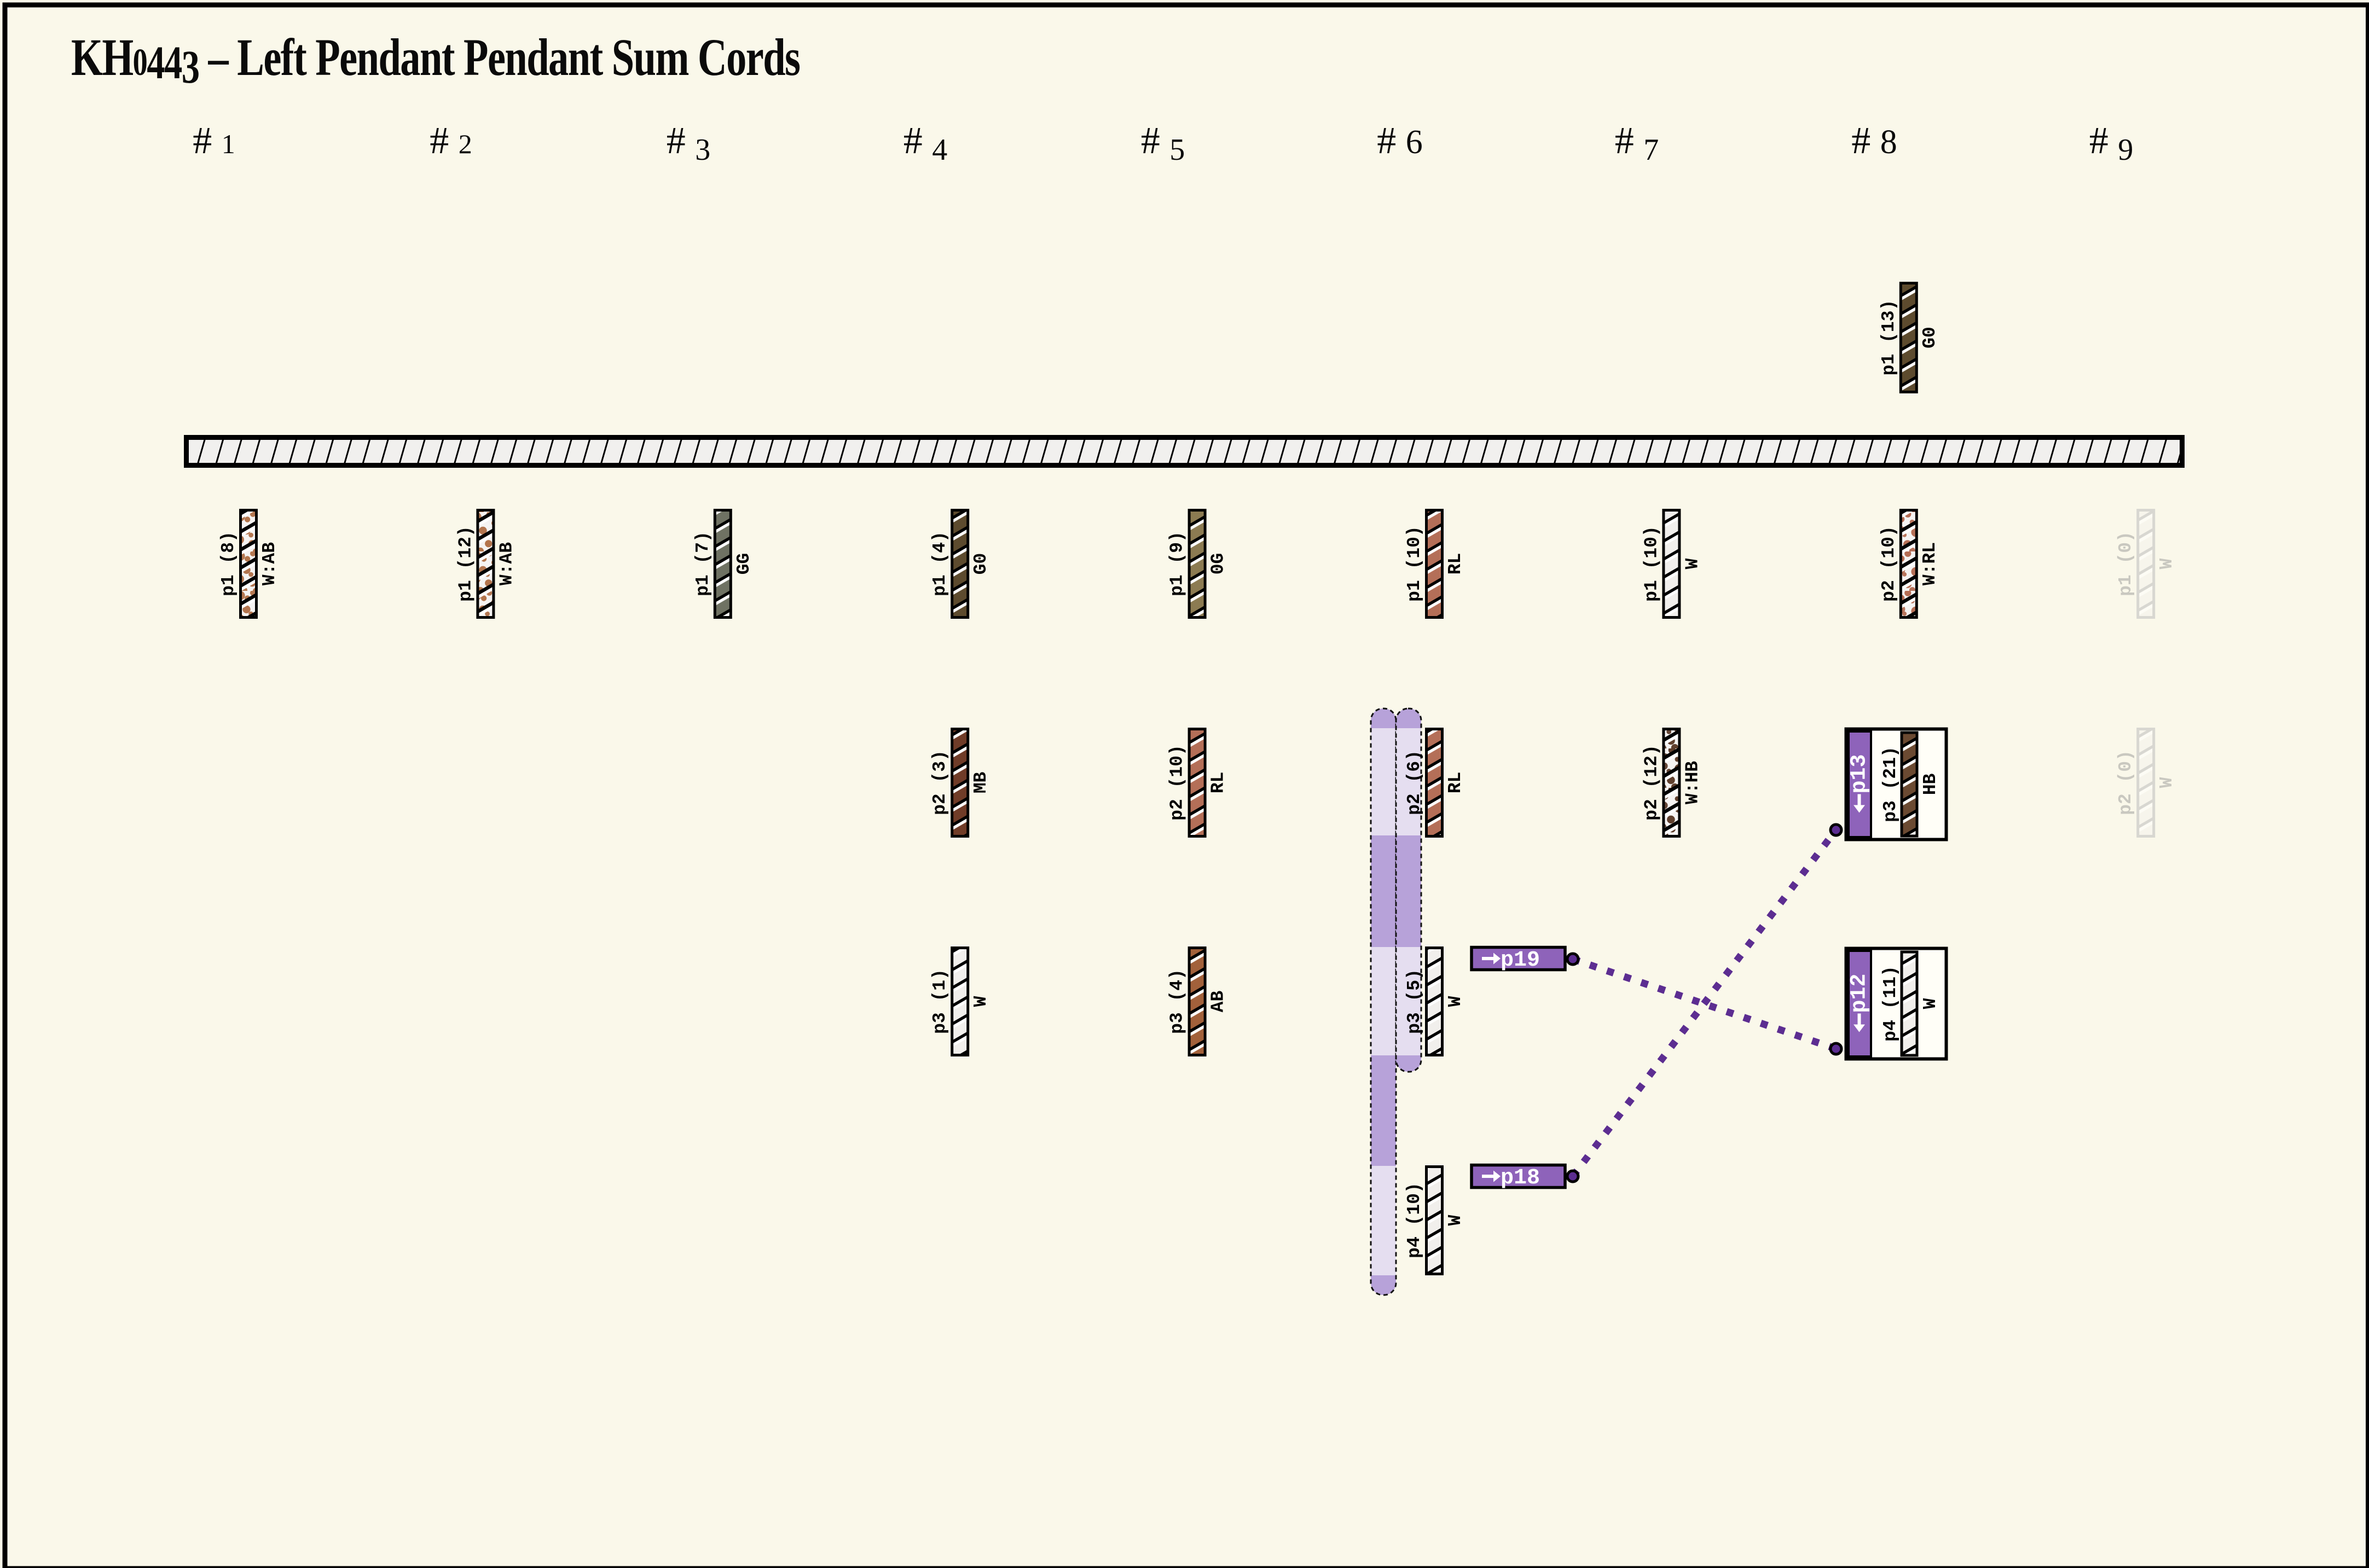 The image size is (2369, 1568). What do you see at coordinates (1859, 773) in the screenshot?
I see `svg-text: p13` at bounding box center [1859, 773].